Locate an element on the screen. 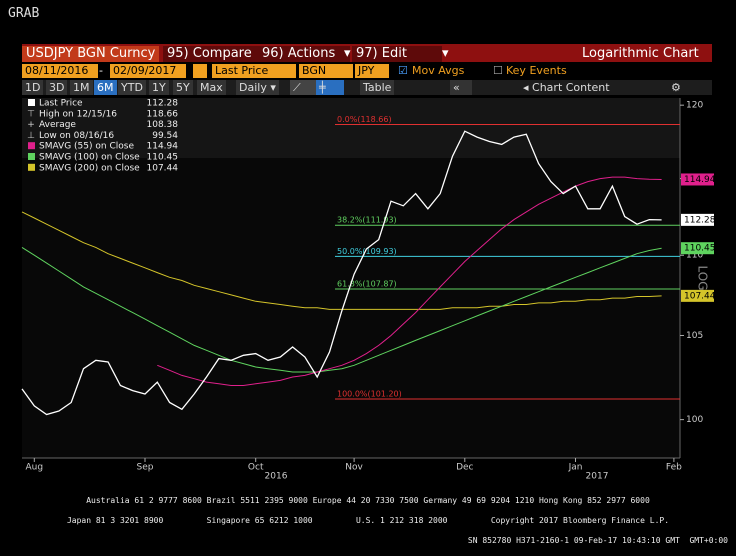  legend-value: 107.44 is located at coordinates (163, 168).